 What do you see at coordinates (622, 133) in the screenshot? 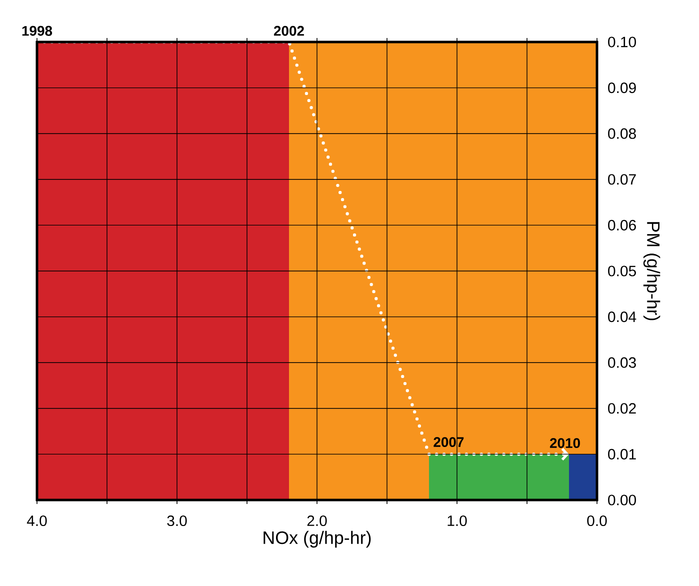
I see `y-tick-label: 0.08` at bounding box center [622, 133].